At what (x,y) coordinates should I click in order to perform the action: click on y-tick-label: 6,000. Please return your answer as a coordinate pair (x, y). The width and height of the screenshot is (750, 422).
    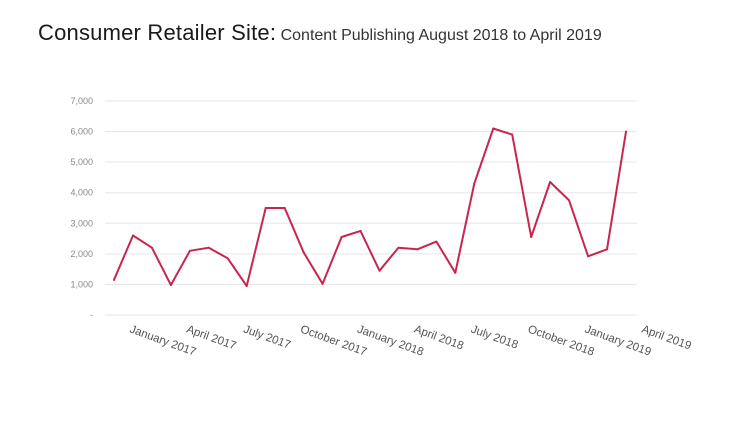
    Looking at the image, I should click on (81, 132).